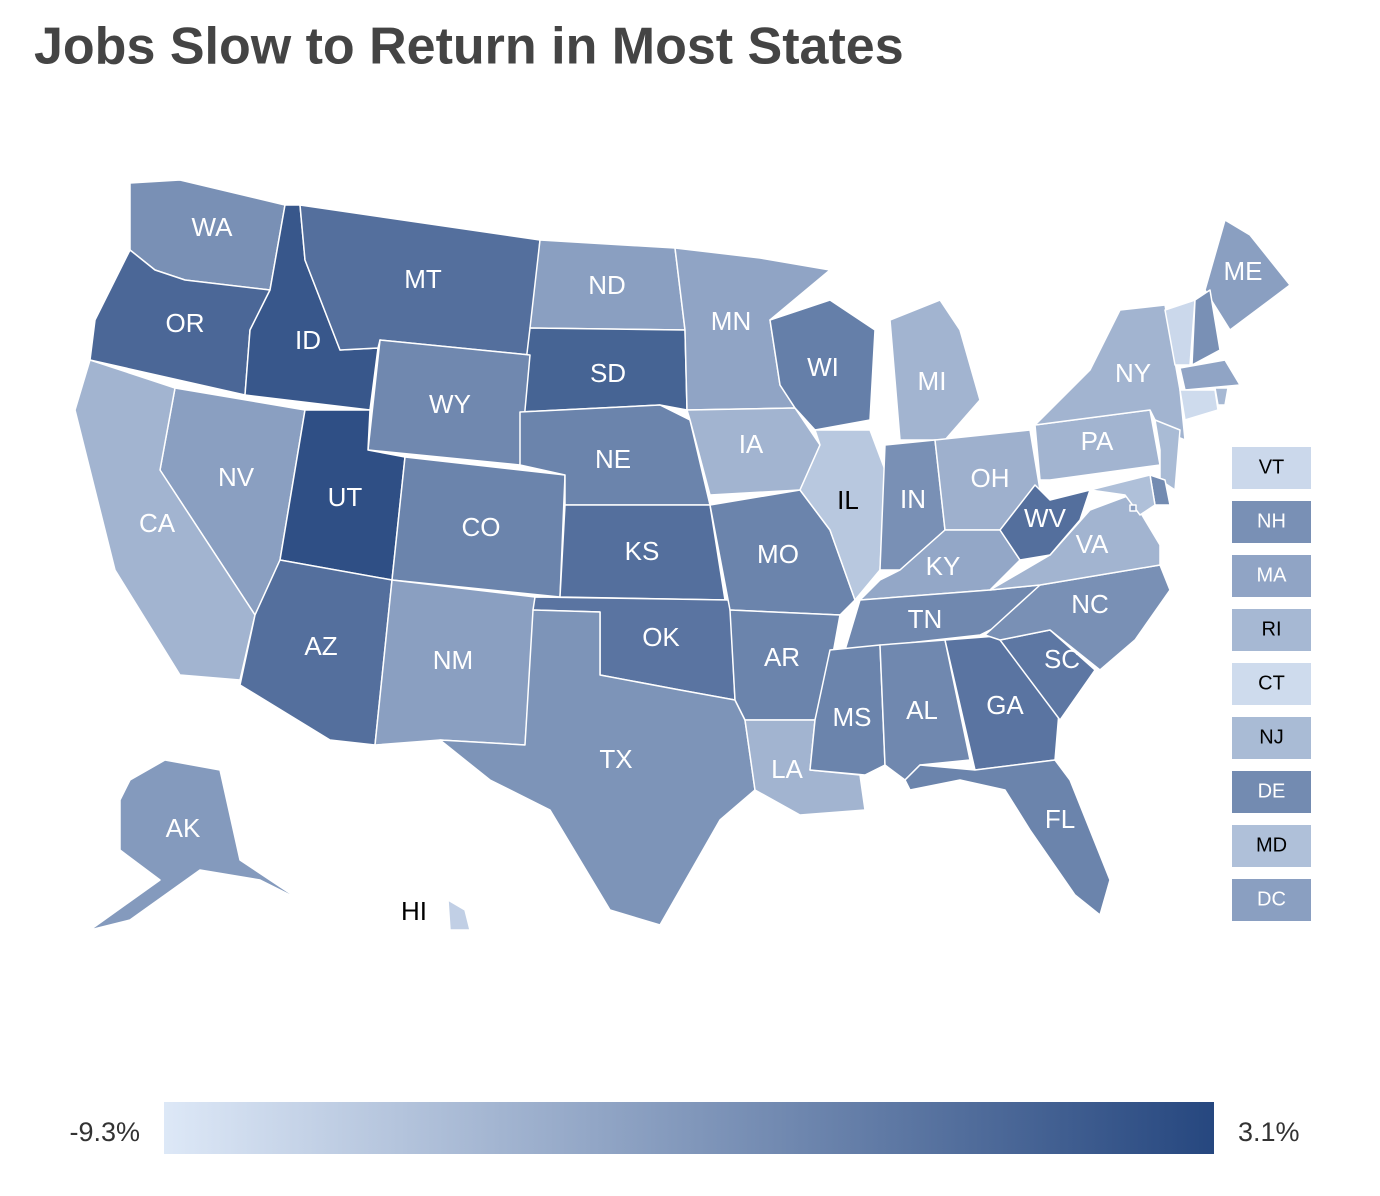 The image size is (1380, 1196). What do you see at coordinates (661, 637) in the screenshot?
I see `state-label: OK` at bounding box center [661, 637].